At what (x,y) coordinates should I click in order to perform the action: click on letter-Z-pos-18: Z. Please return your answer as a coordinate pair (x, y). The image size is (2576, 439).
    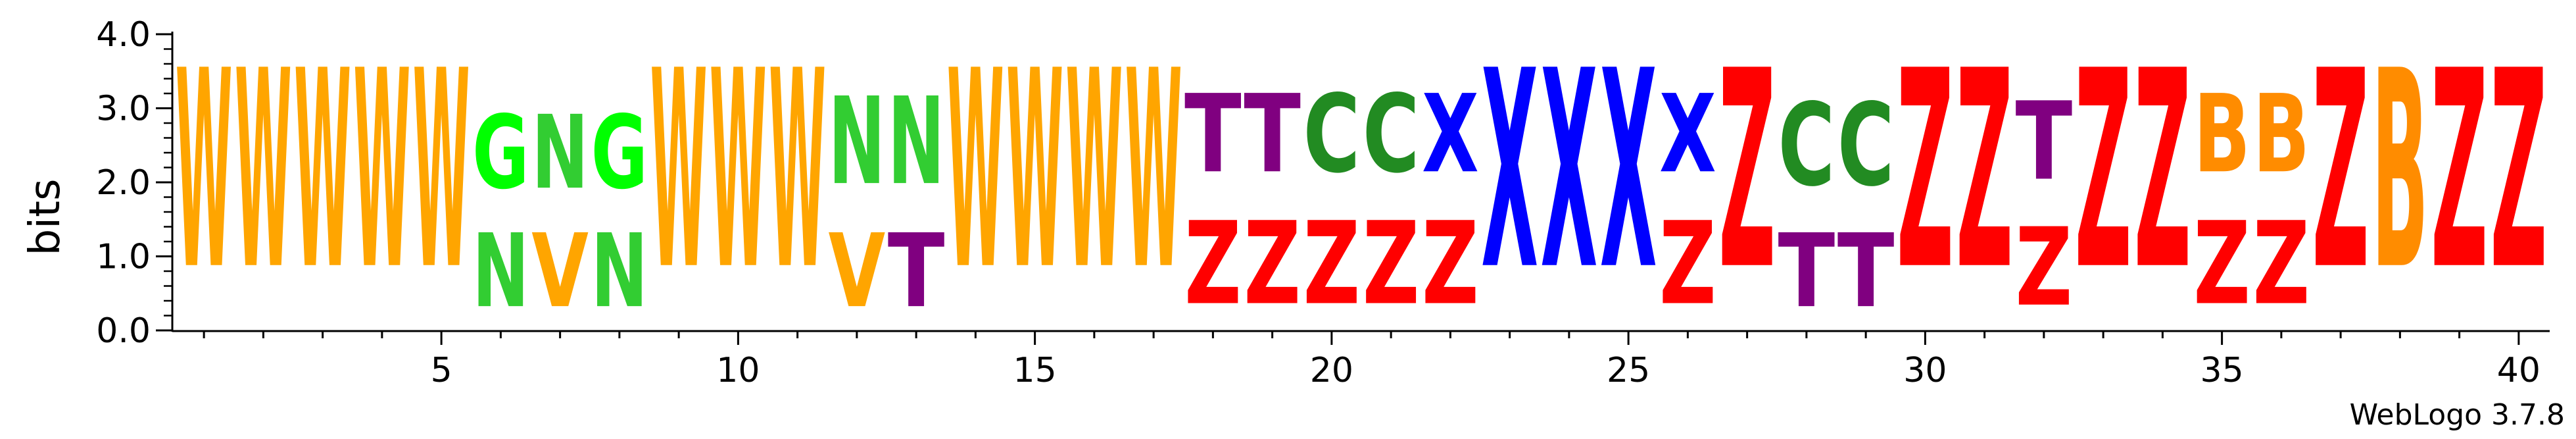
    Looking at the image, I should click on (1213, 264).